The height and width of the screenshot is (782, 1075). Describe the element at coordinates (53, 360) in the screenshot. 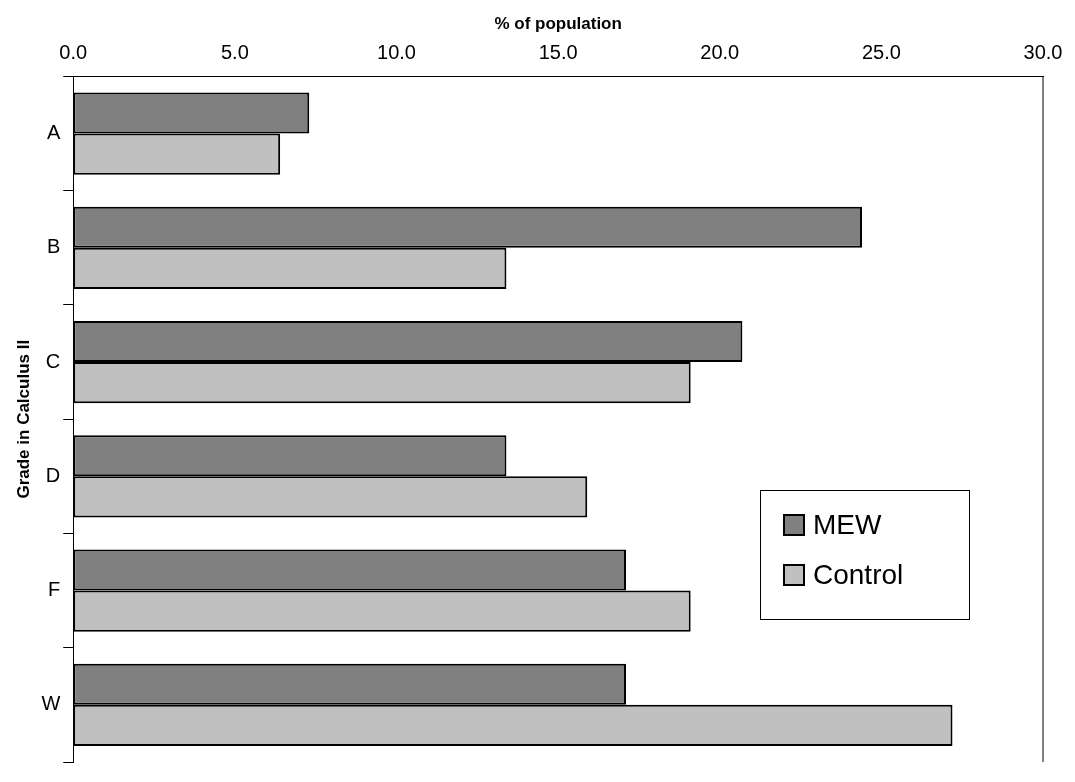

I see `y-tick-label: C` at that location.